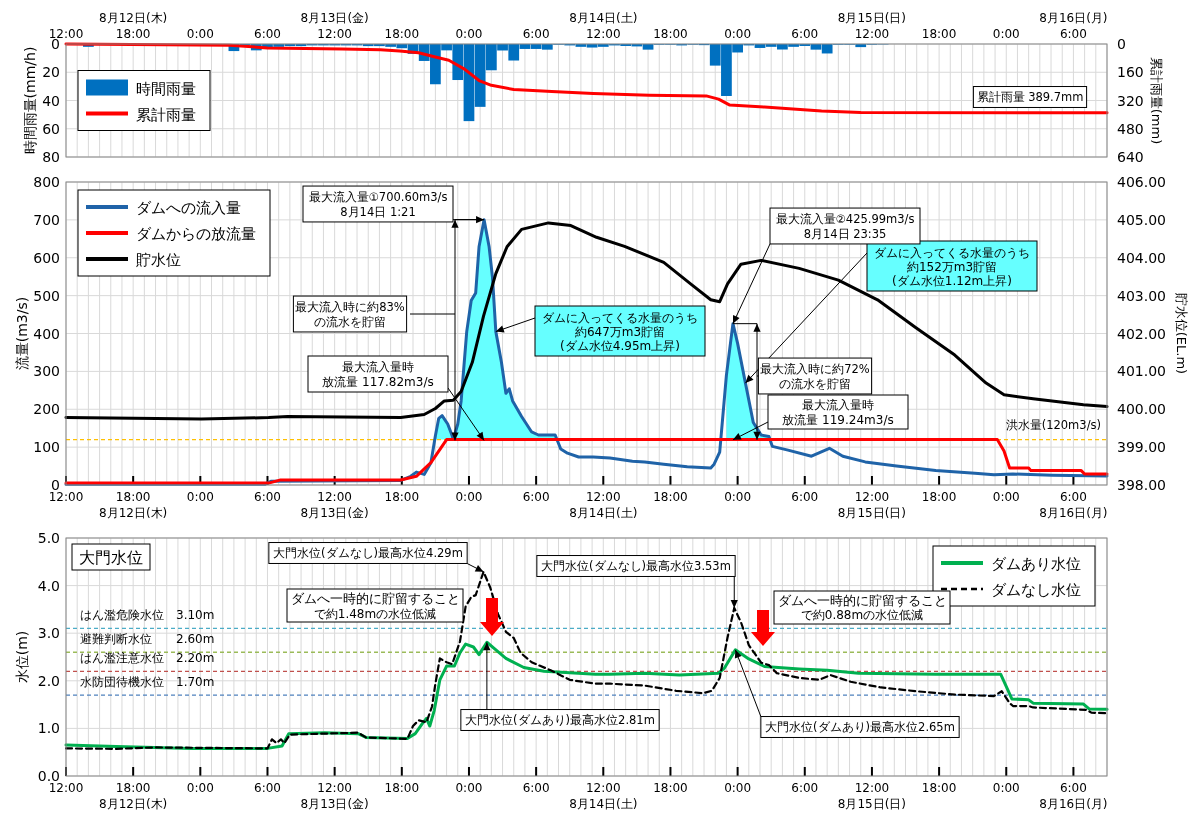 The width and height of the screenshot is (1204, 814). I want to click on y-tick-label: 80, so click(51, 157).